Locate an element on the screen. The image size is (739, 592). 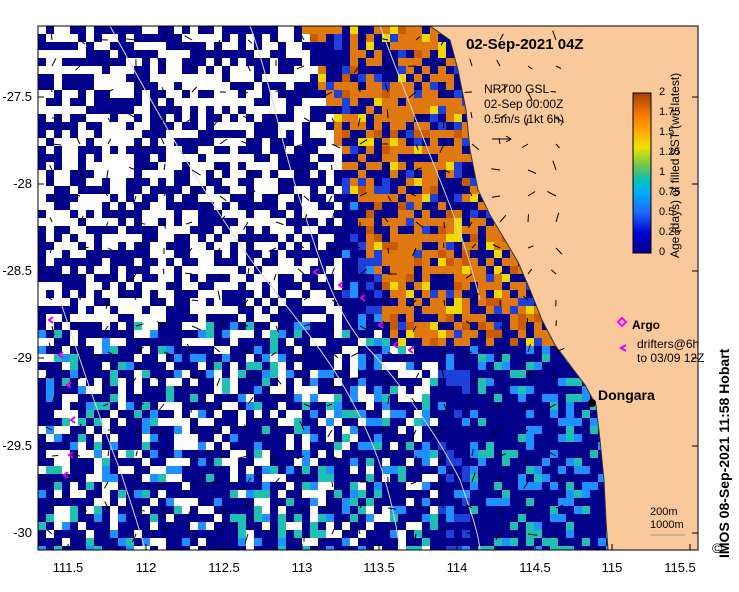
copyright-symbol: © is located at coordinates (717, 548).